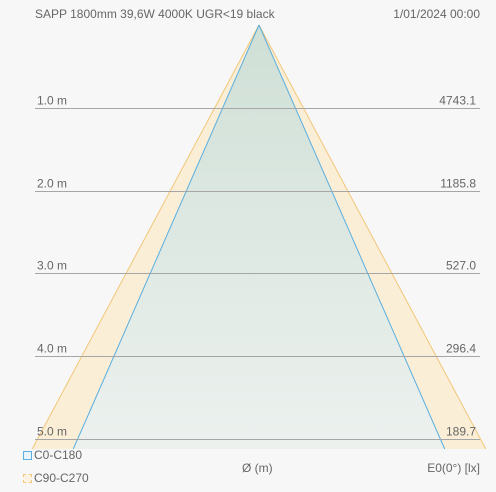  Describe the element at coordinates (52, 432) in the screenshot. I see `distance-label: 5.0 m` at that location.